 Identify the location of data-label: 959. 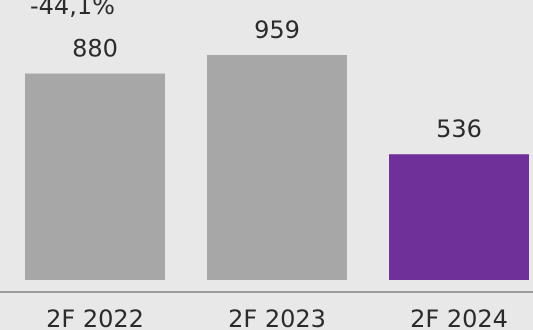
(277, 30).